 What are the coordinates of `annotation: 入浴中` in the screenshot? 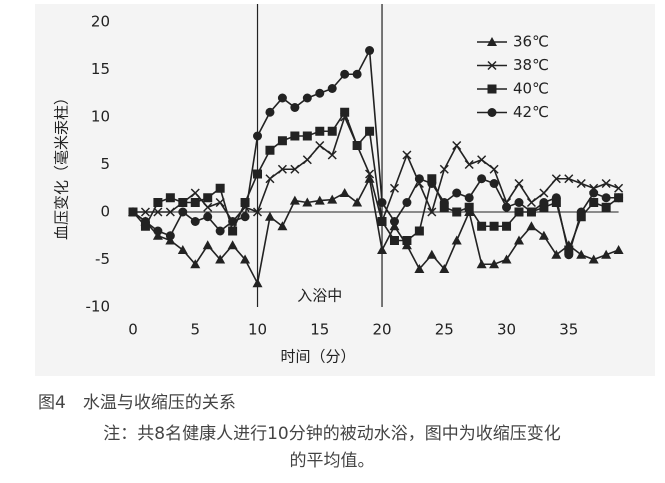 It's located at (319, 296).